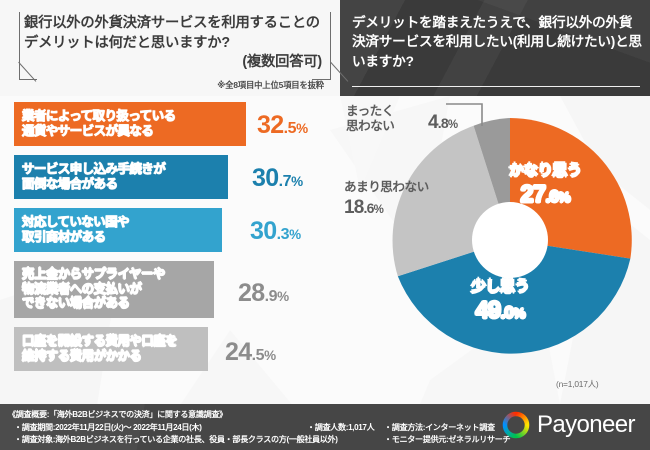 Image resolution: width=650 pixels, height=450 pixels. I want to click on bar-5-value: 24.5%, so click(250, 352).